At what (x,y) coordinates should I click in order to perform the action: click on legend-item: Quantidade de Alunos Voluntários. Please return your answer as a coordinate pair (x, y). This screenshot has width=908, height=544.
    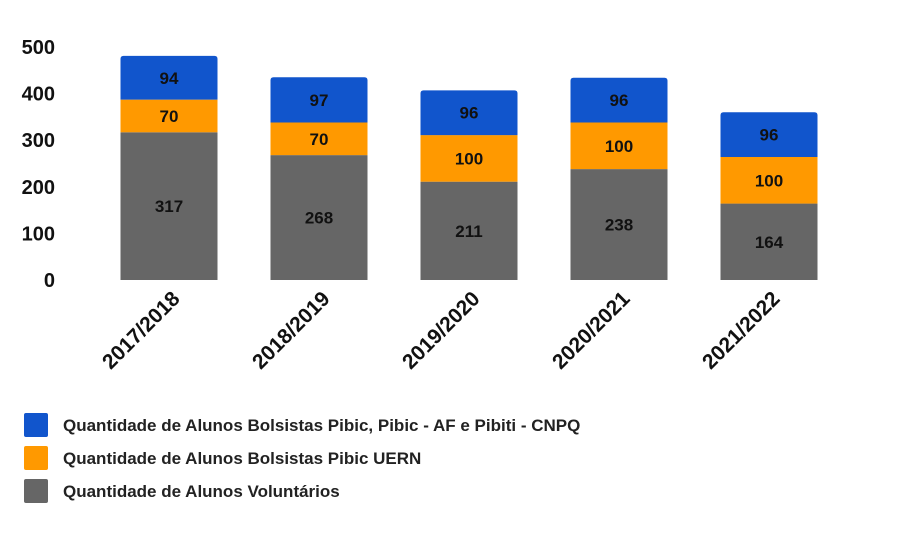
    Looking at the image, I should click on (182, 491).